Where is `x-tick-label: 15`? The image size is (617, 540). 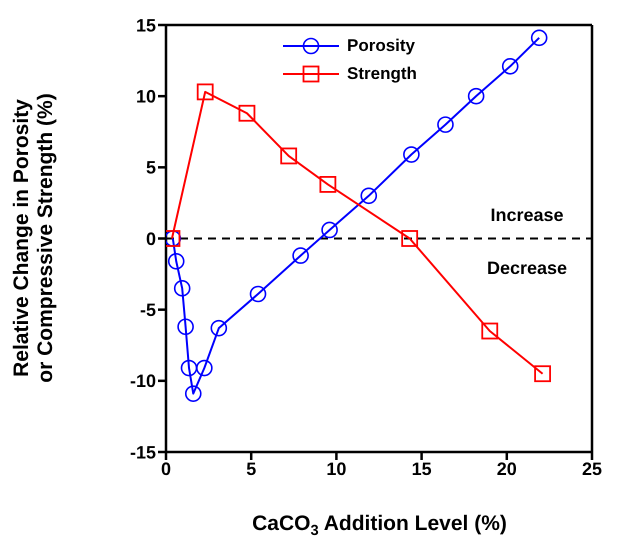 x-tick-label: 15 is located at coordinates (422, 468).